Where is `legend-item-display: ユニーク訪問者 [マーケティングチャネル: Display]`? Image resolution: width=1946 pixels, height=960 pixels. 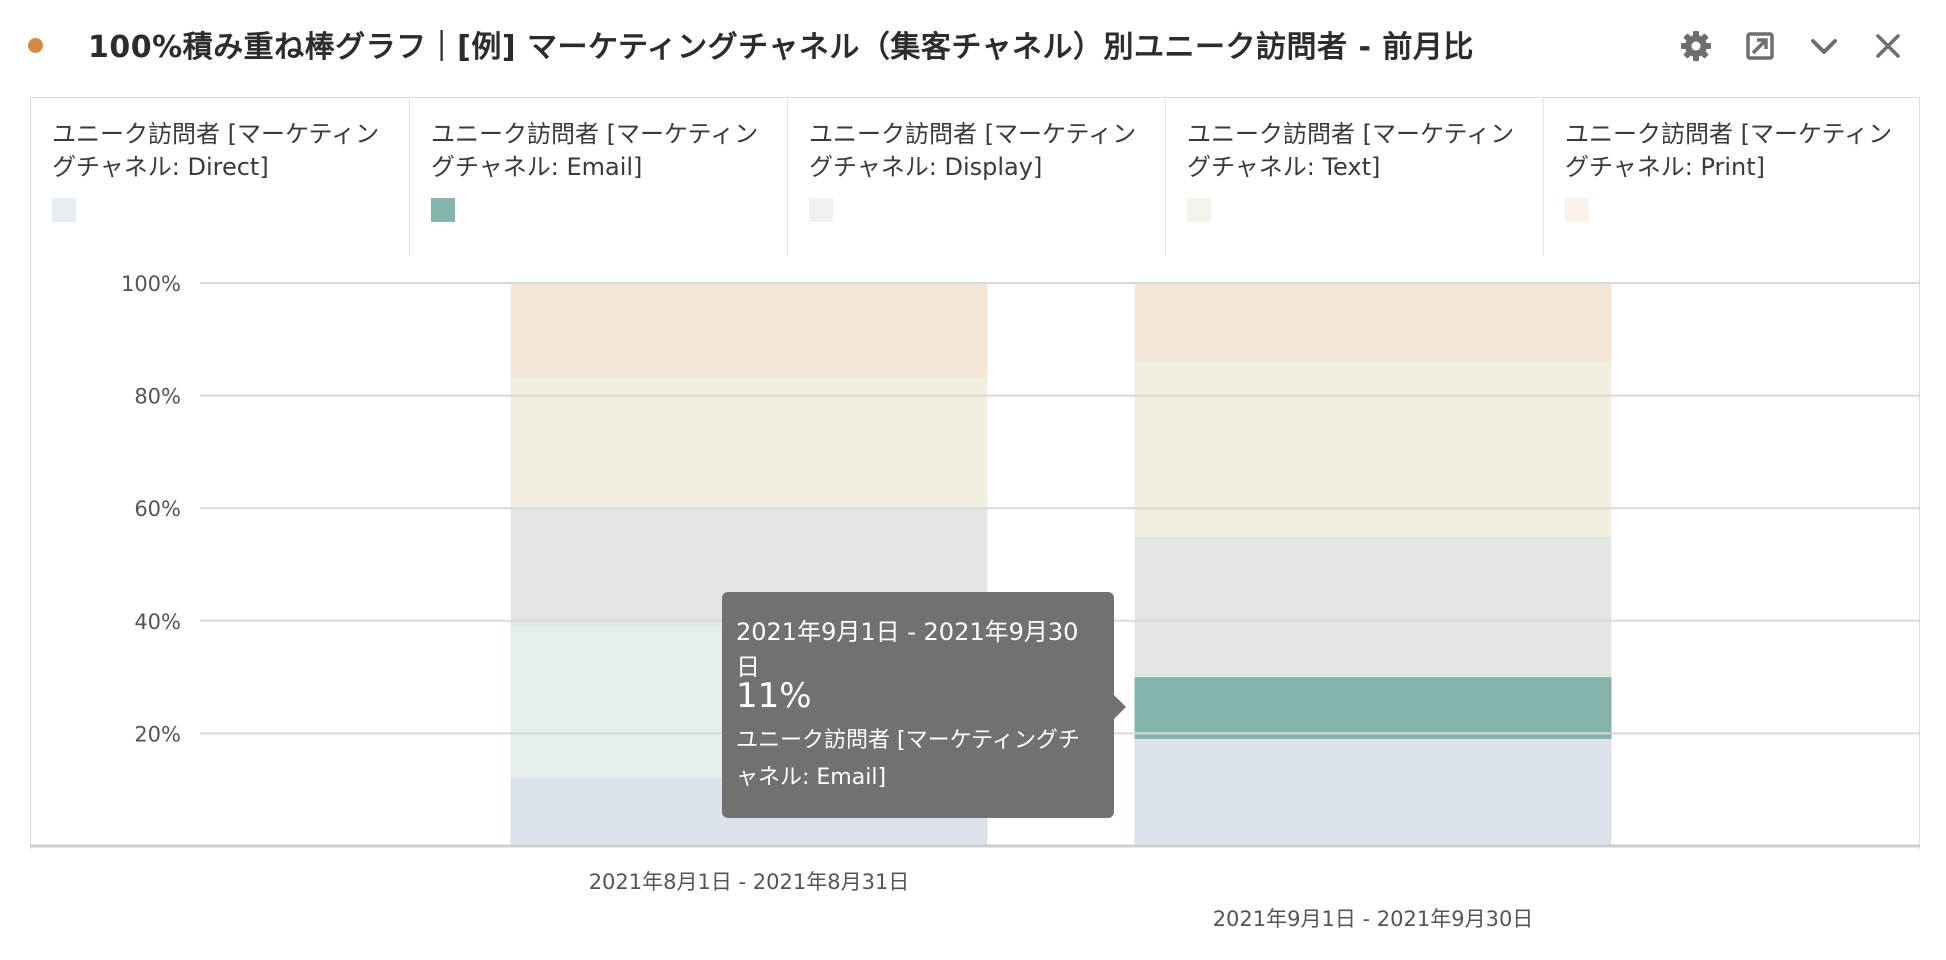
legend-item-display: ユニーク訪問者 [マーケティングチャネル: Display] is located at coordinates (976, 177).